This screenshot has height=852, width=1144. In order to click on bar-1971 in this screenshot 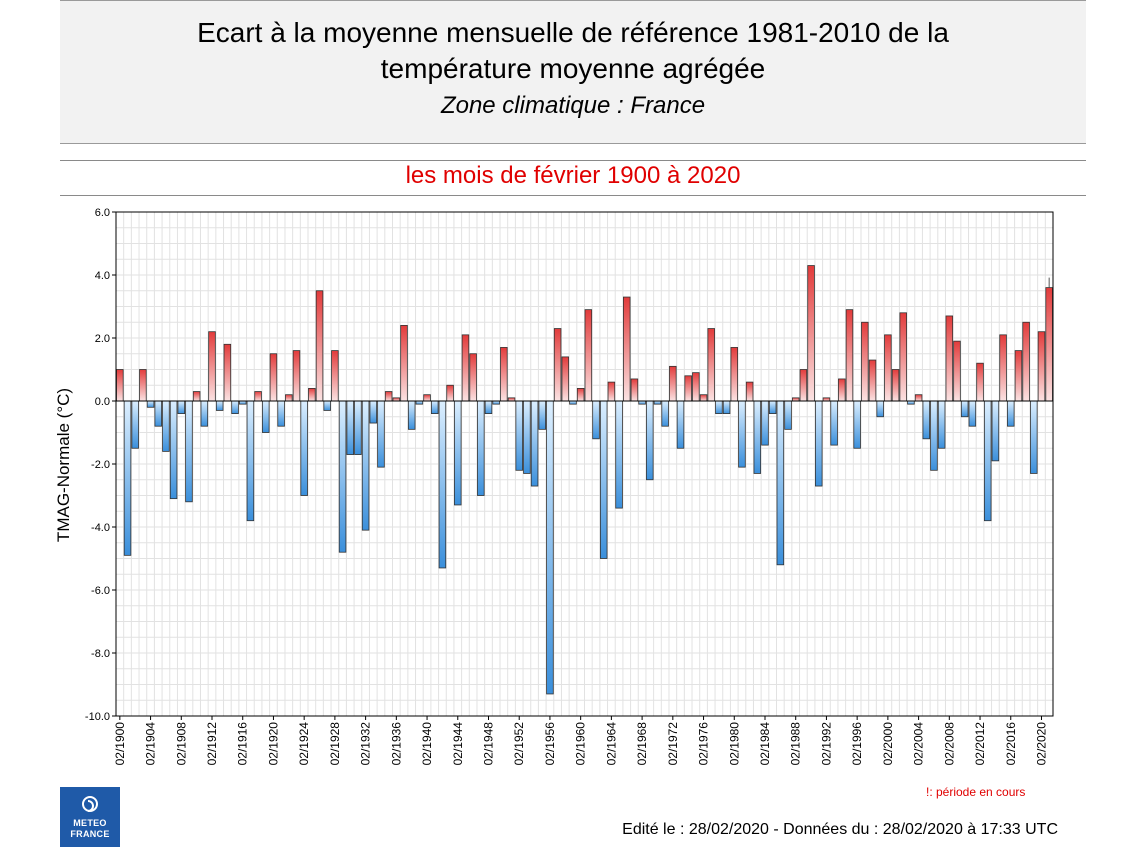, I will do `click(665, 413)`.